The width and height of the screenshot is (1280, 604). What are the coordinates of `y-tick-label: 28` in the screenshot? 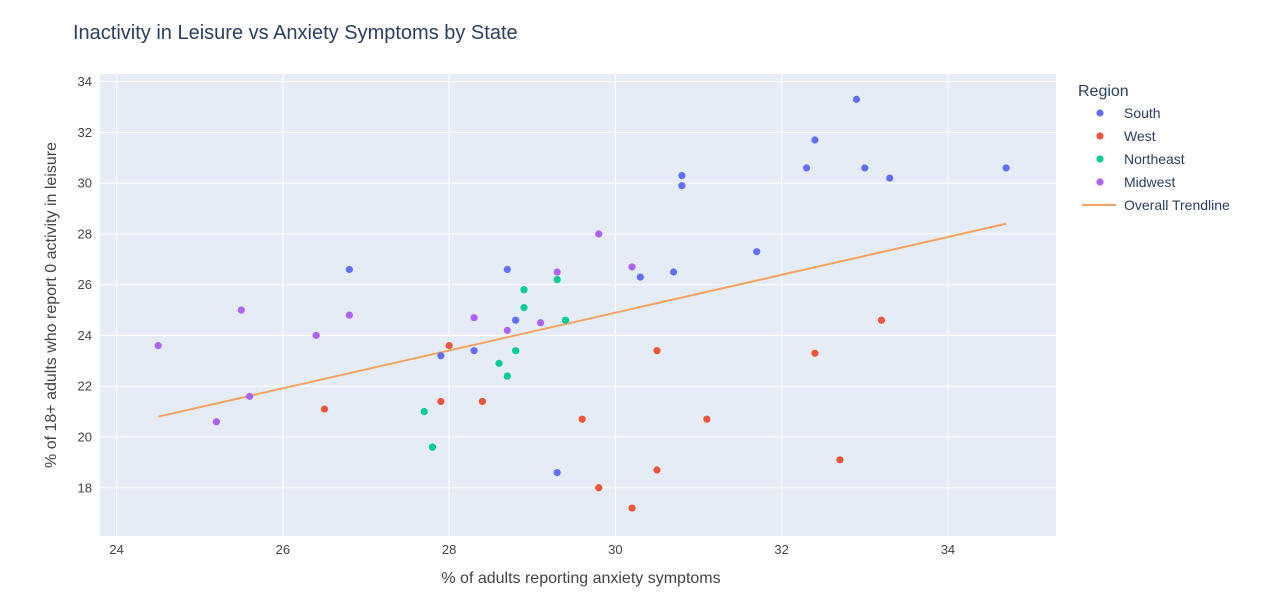 It's located at (85, 233).